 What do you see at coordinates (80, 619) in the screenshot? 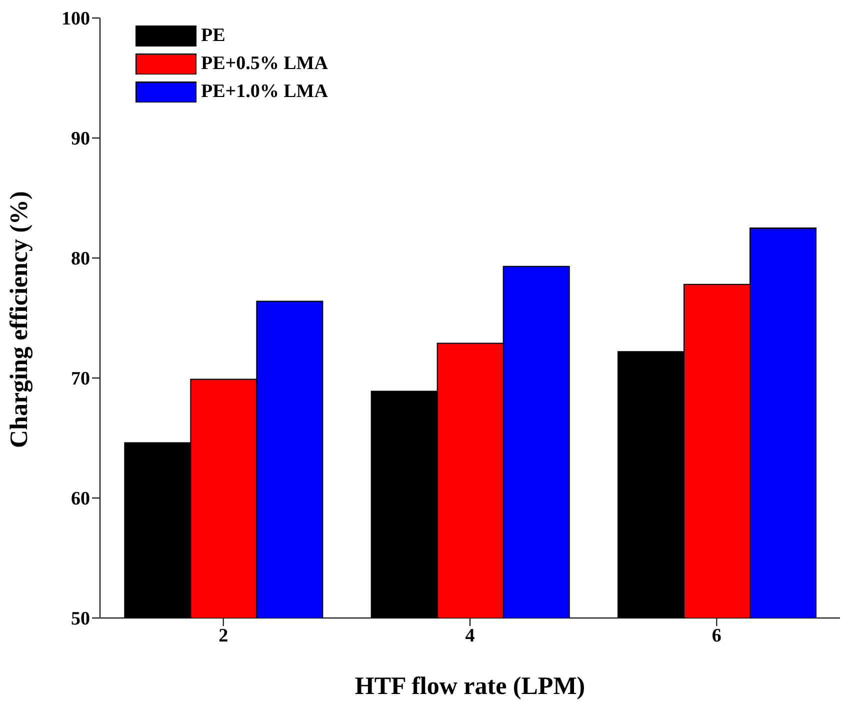
I see `y-tick-label: 50` at bounding box center [80, 619].